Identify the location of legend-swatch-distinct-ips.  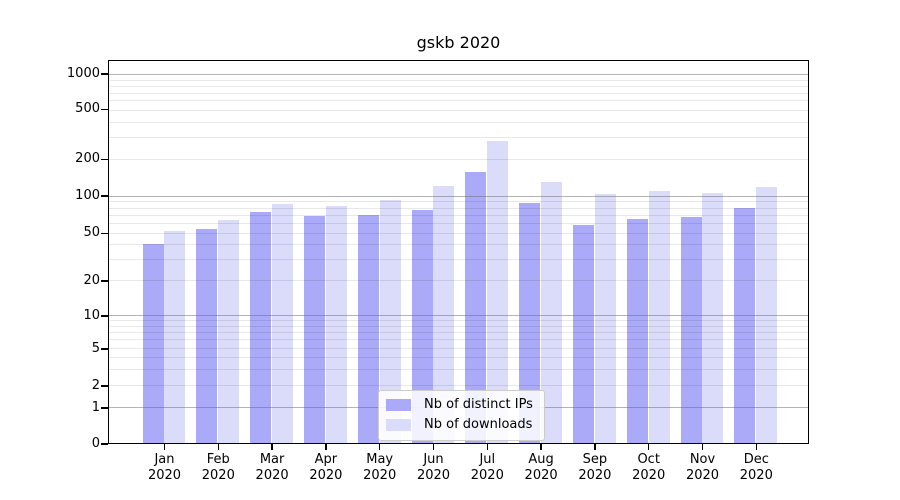
(398, 405).